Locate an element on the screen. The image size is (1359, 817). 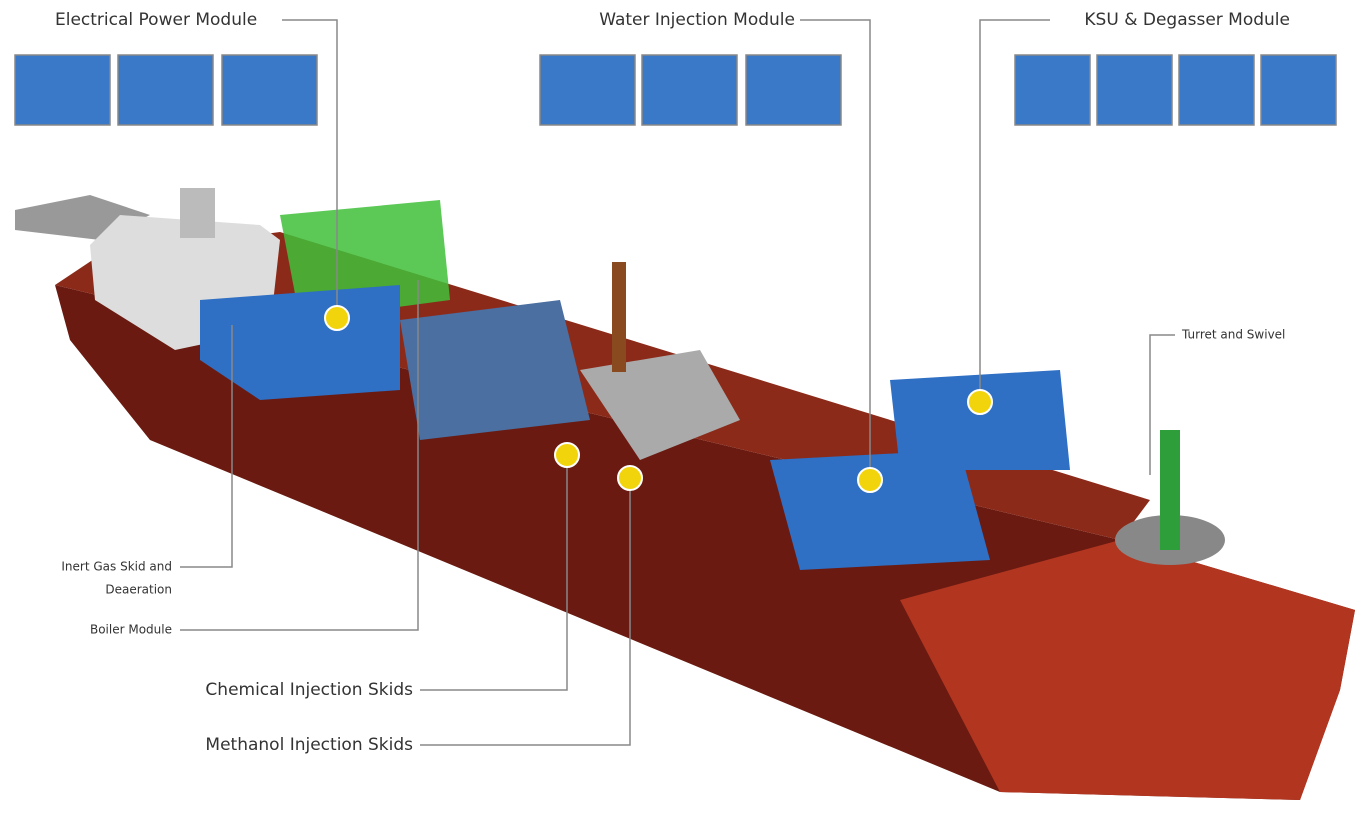
markers is located at coordinates (658, 399).